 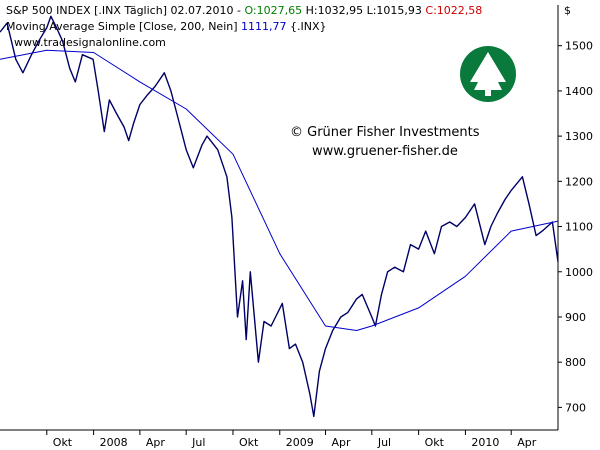 What do you see at coordinates (579, 136) in the screenshot?
I see `y-tick-label: 1300` at bounding box center [579, 136].